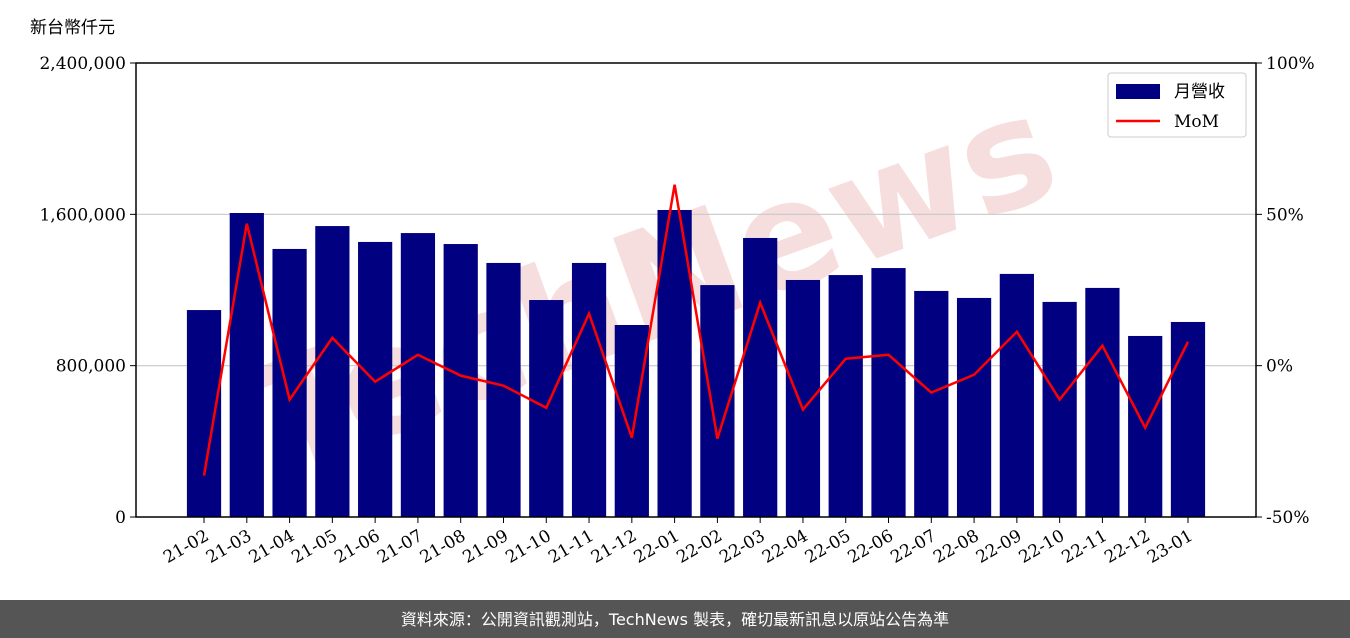 This screenshot has height=638, width=1350. Describe the element at coordinates (272, 547) in the screenshot. I see `x-tick-label: 21-04` at that location.